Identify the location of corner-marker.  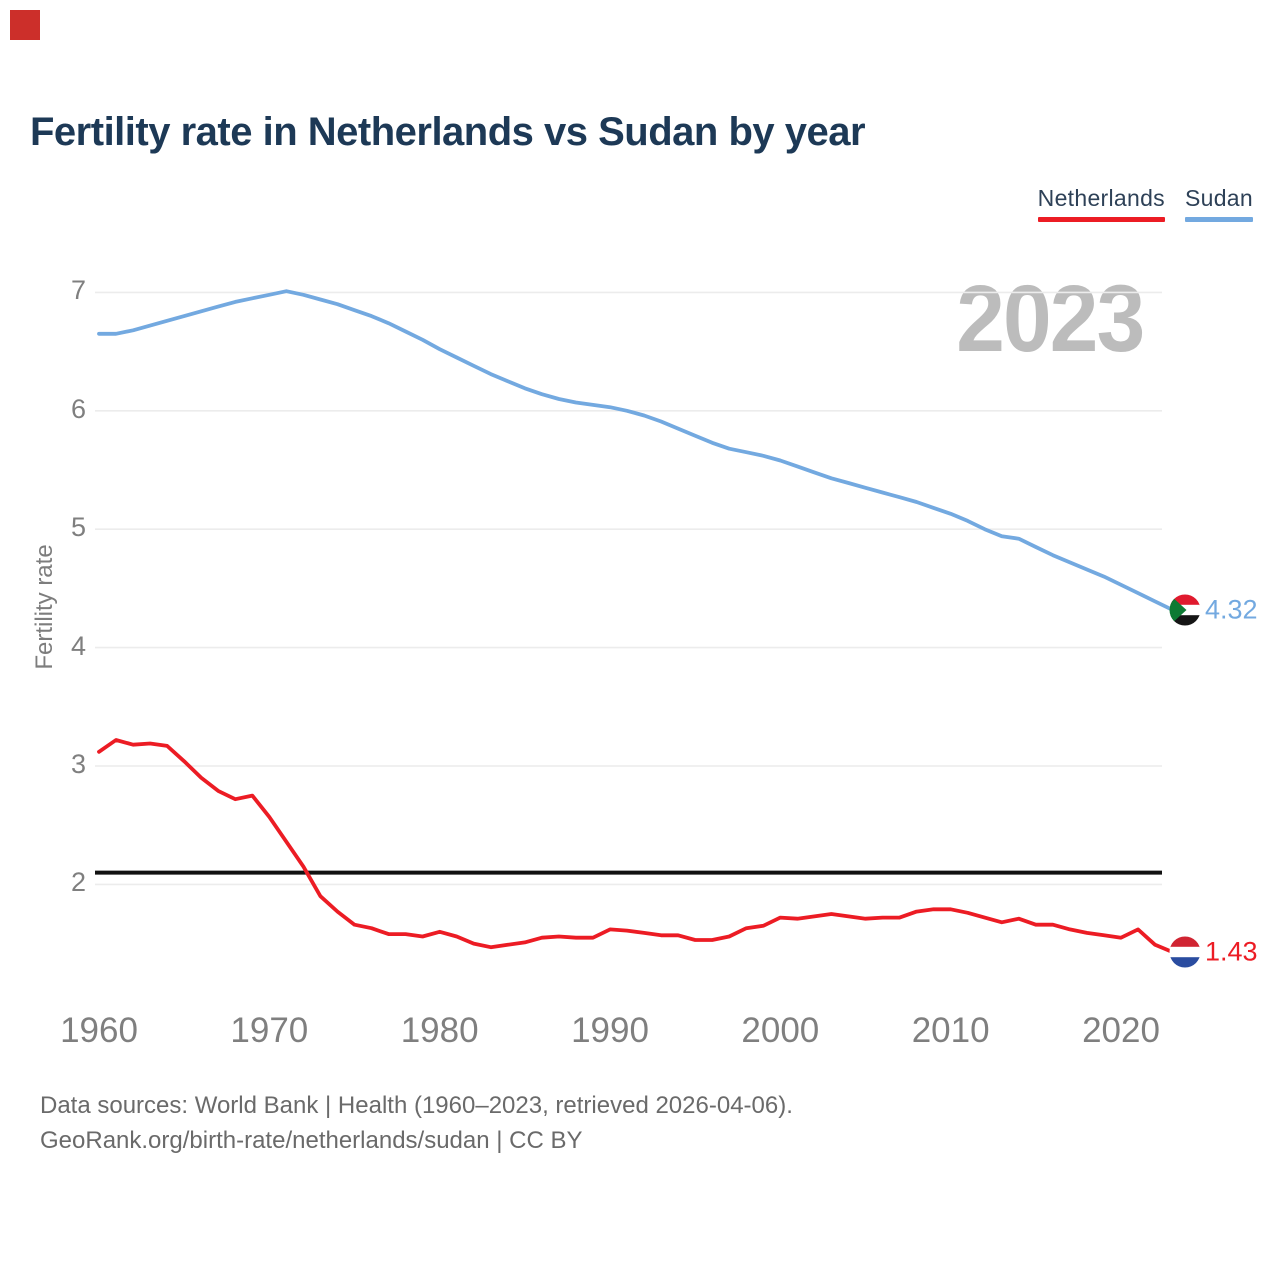
(25, 25).